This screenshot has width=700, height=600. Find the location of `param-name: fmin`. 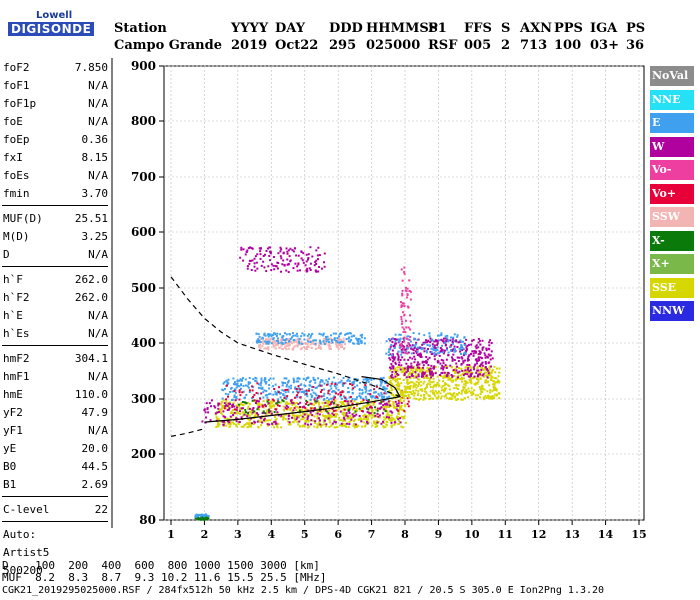

param-name: fmin is located at coordinates (16, 193).